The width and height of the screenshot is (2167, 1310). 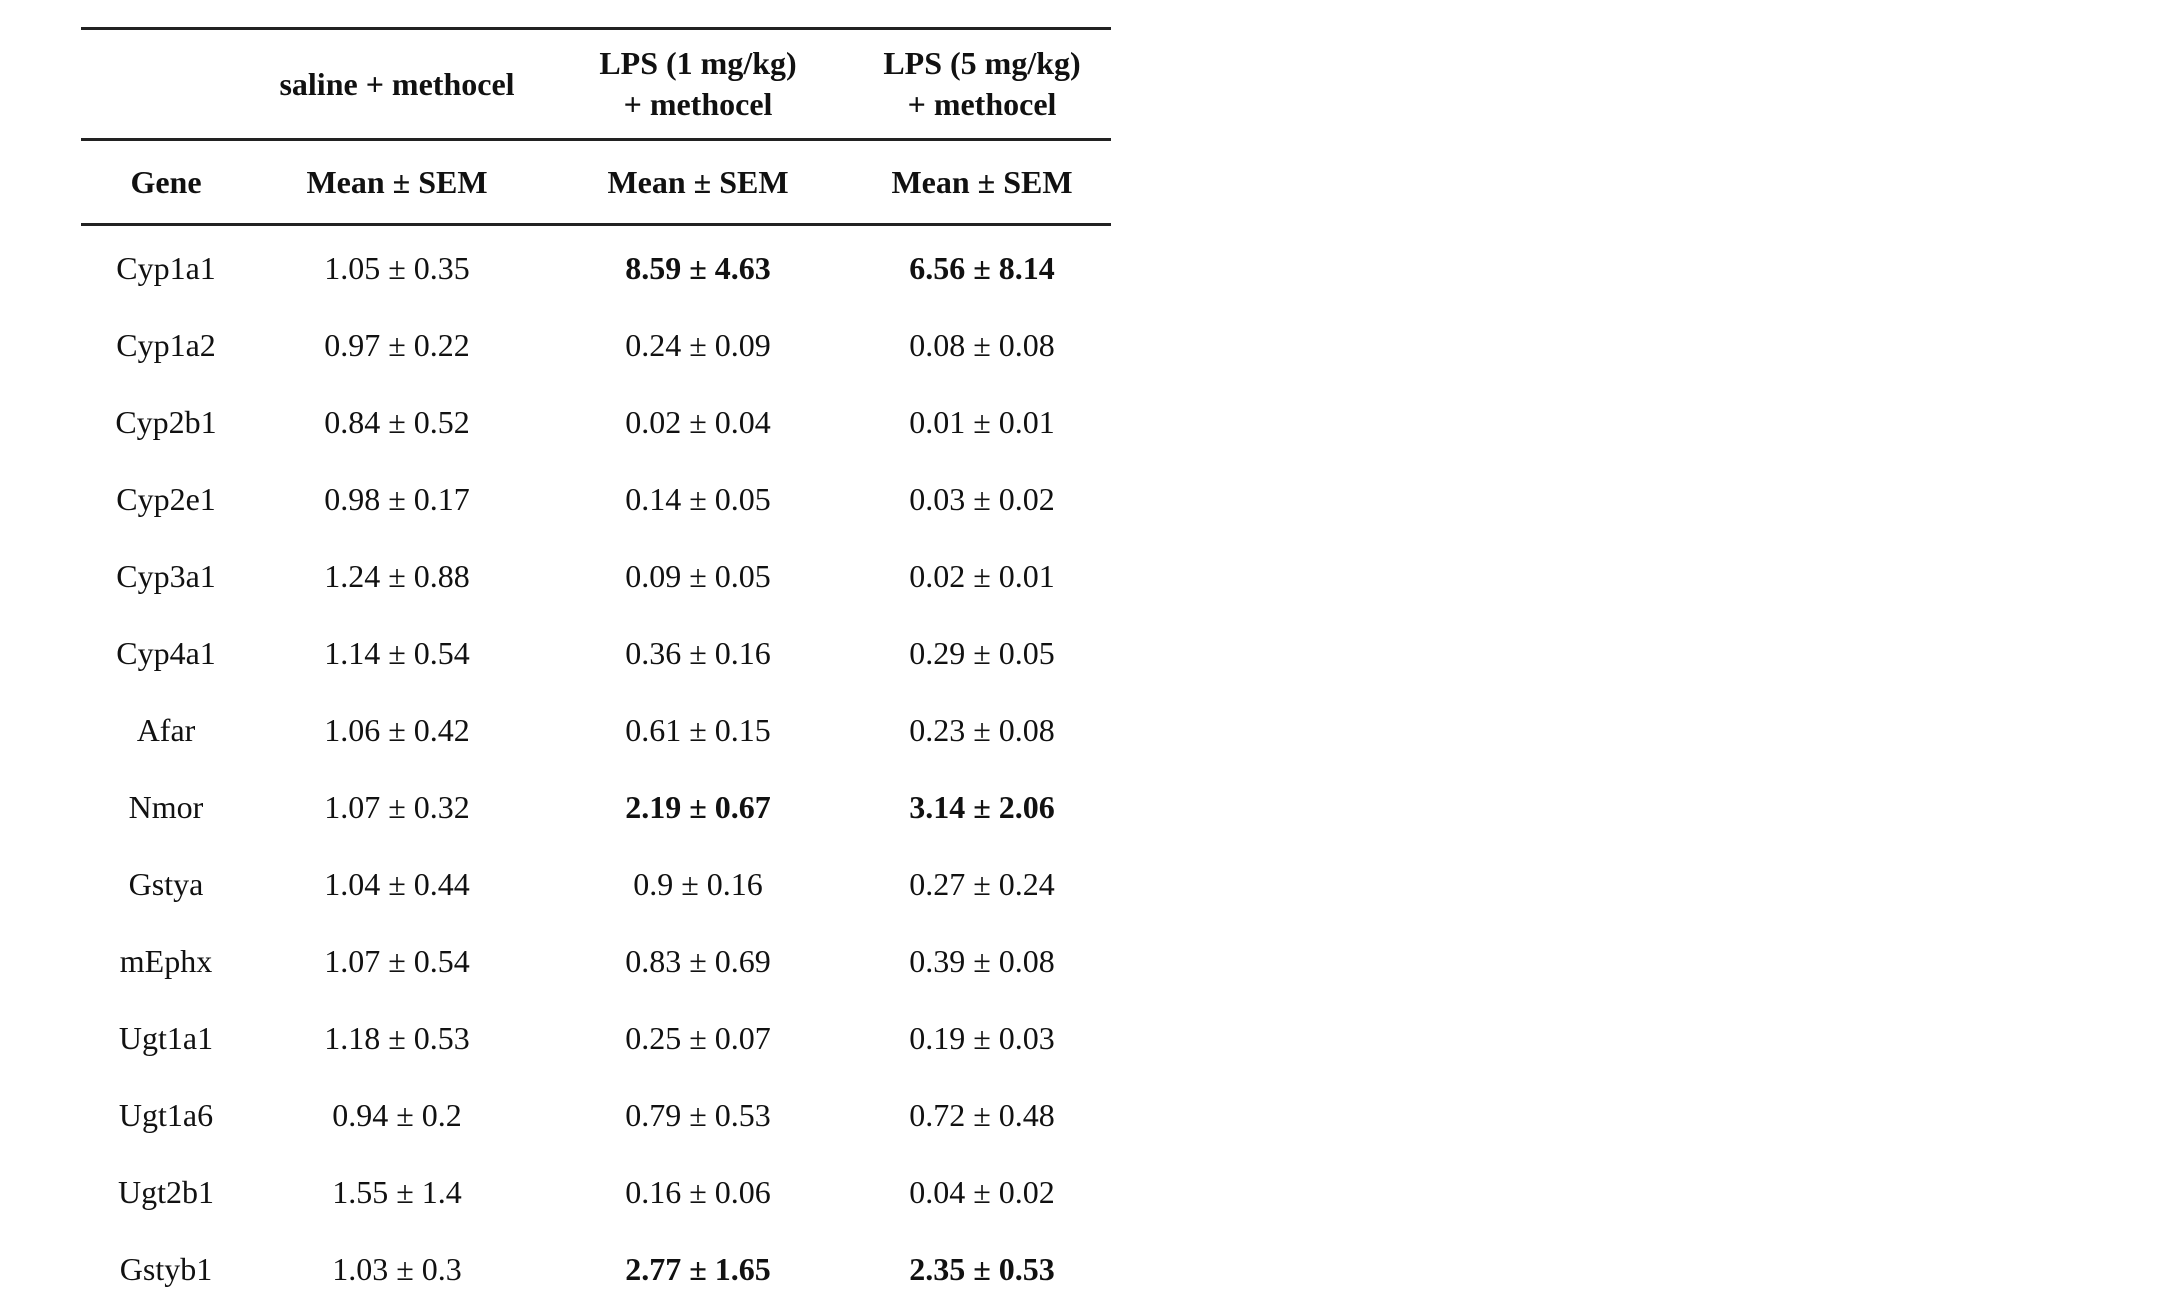 I want to click on saline-value-cell: 0.97 ± 0.22, so click(x=397, y=345).